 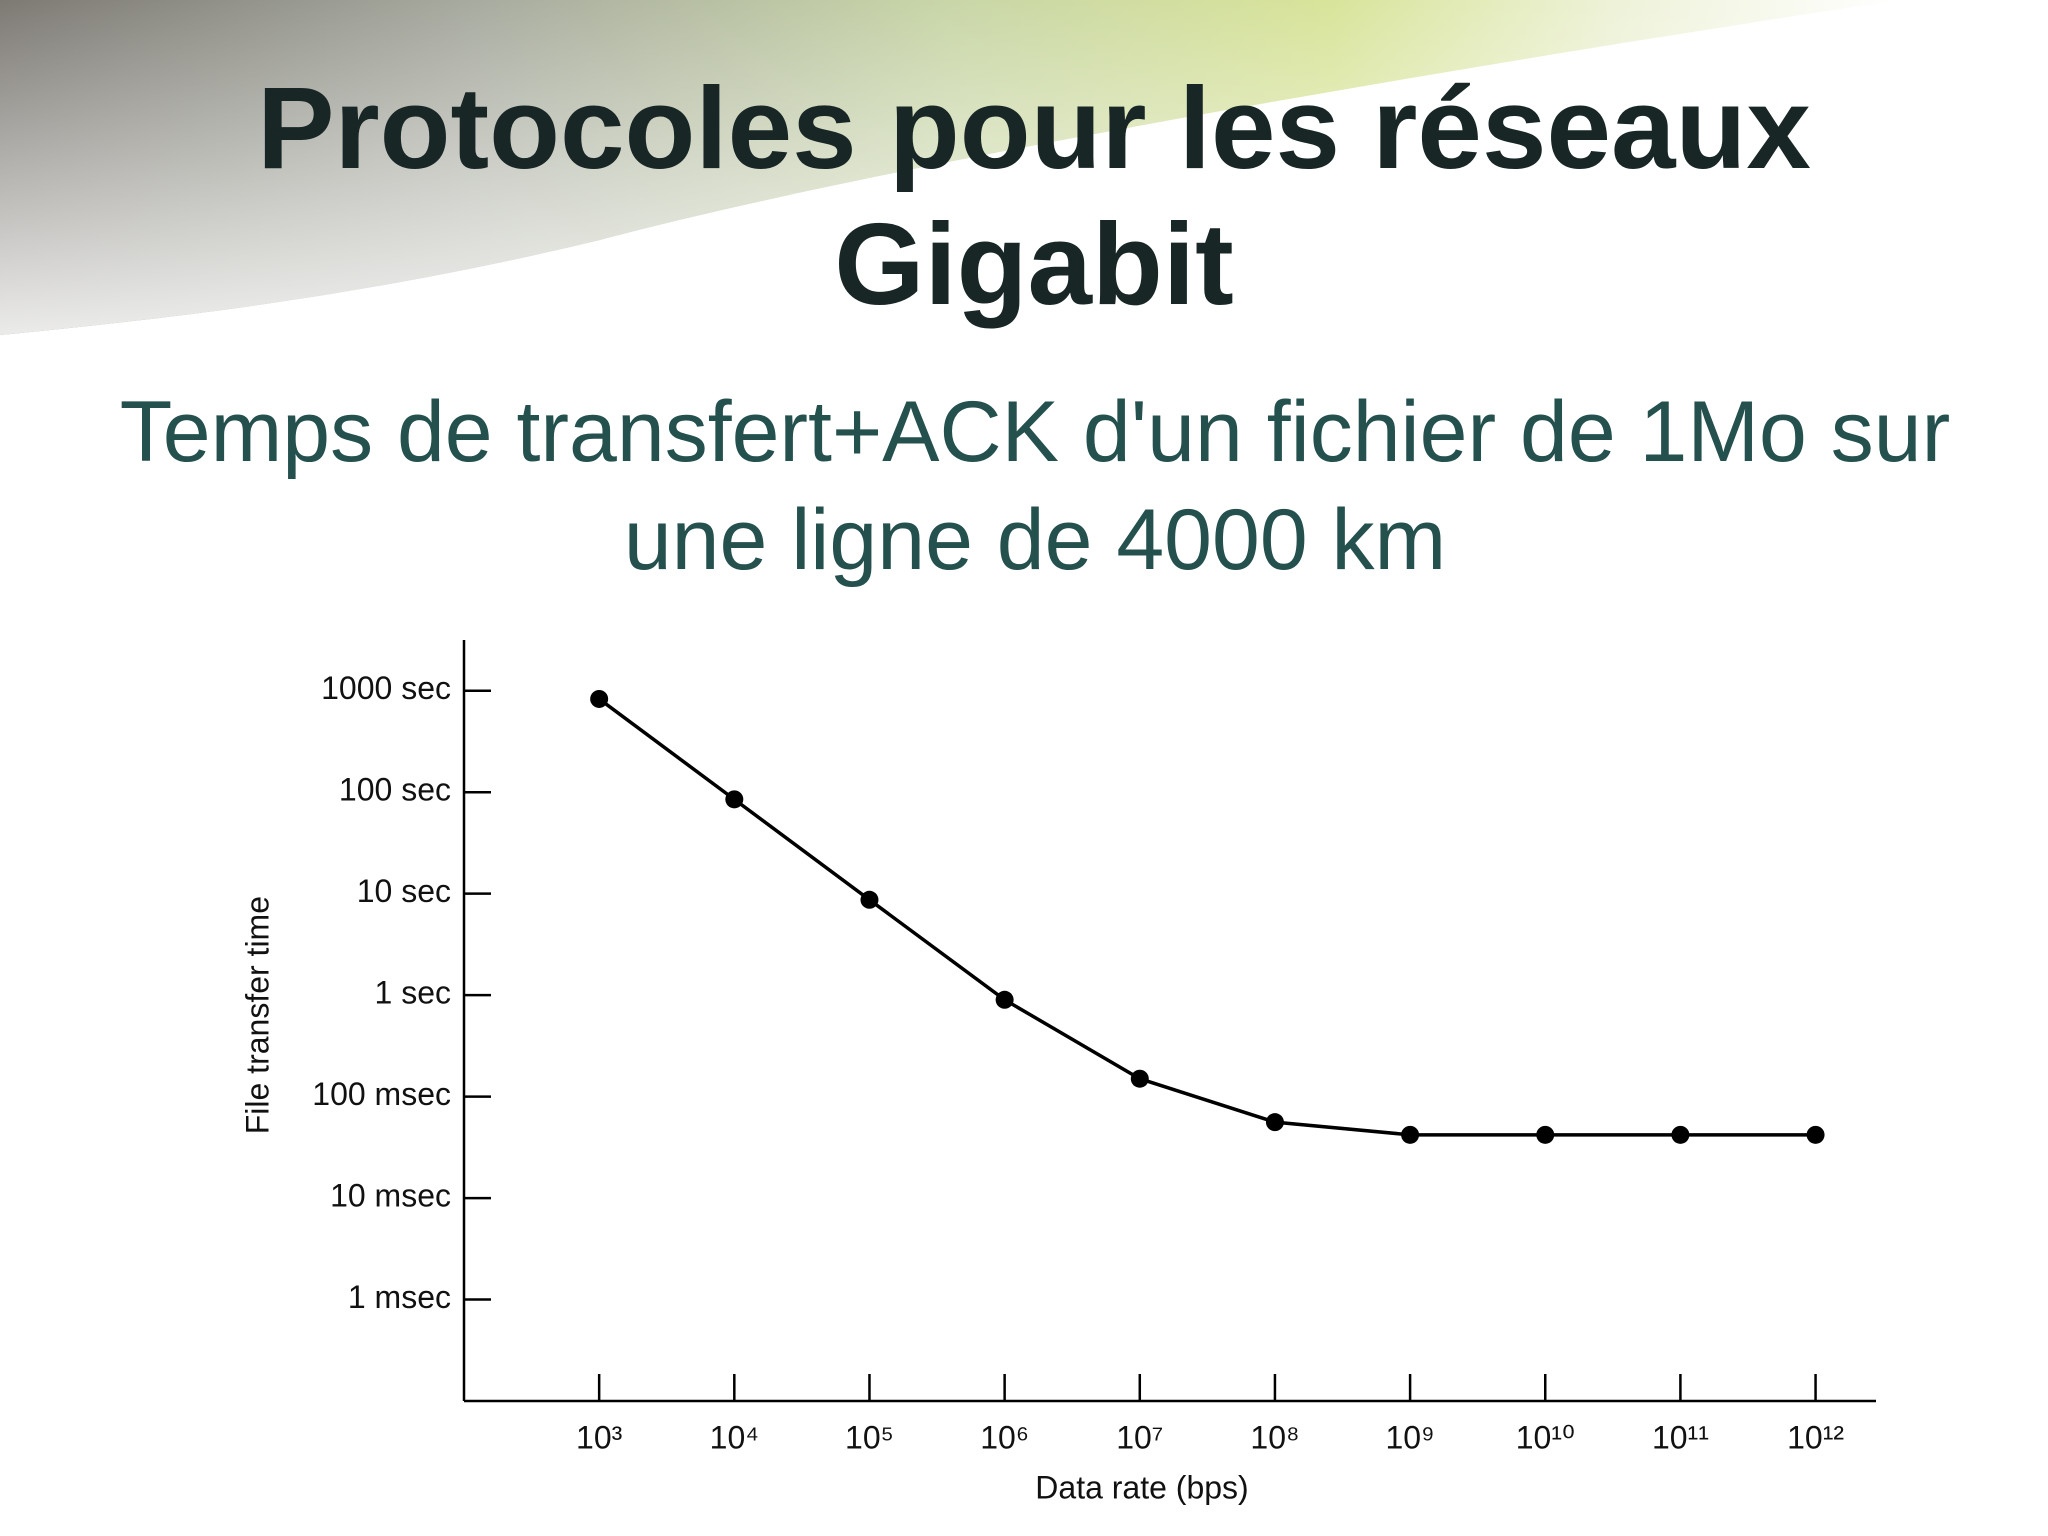 What do you see at coordinates (1274, 1437) in the screenshot?
I see `x-tick-label: 10⁸` at bounding box center [1274, 1437].